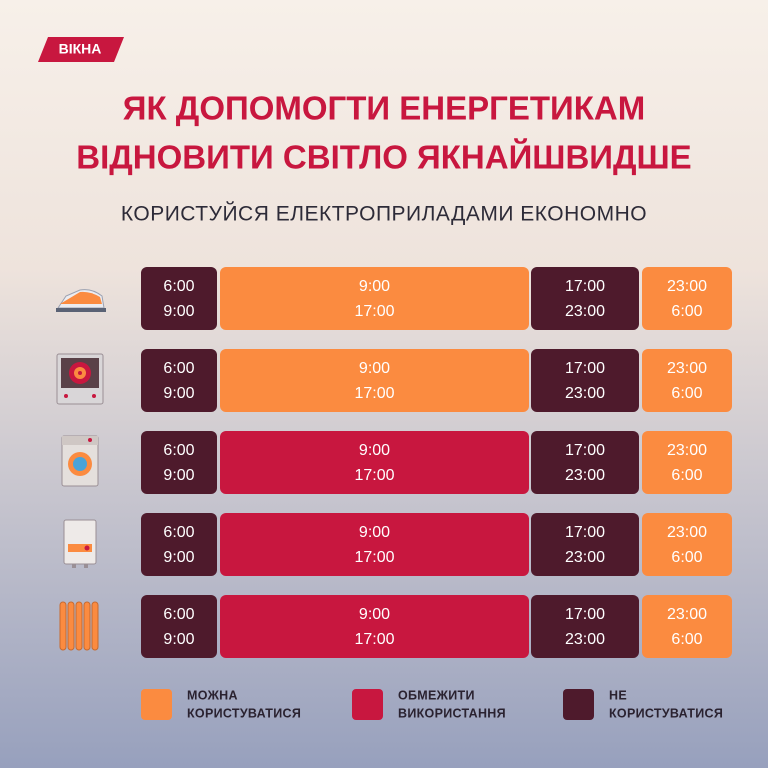 The height and width of the screenshot is (768, 768). I want to click on legend-label: МОЖНА, so click(212, 695).